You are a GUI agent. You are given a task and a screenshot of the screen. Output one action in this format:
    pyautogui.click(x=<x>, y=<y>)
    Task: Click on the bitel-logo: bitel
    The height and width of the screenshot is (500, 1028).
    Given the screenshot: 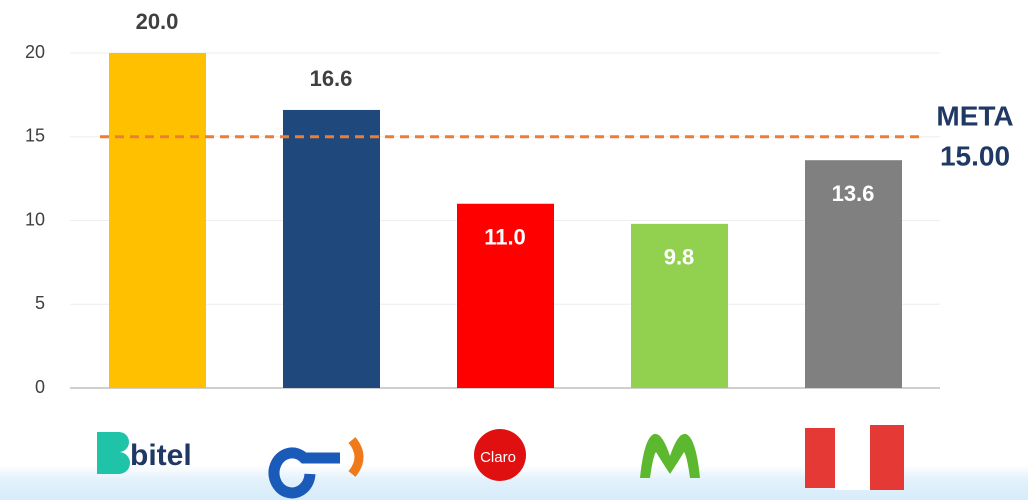 What is the action you would take?
    pyautogui.click(x=144, y=453)
    